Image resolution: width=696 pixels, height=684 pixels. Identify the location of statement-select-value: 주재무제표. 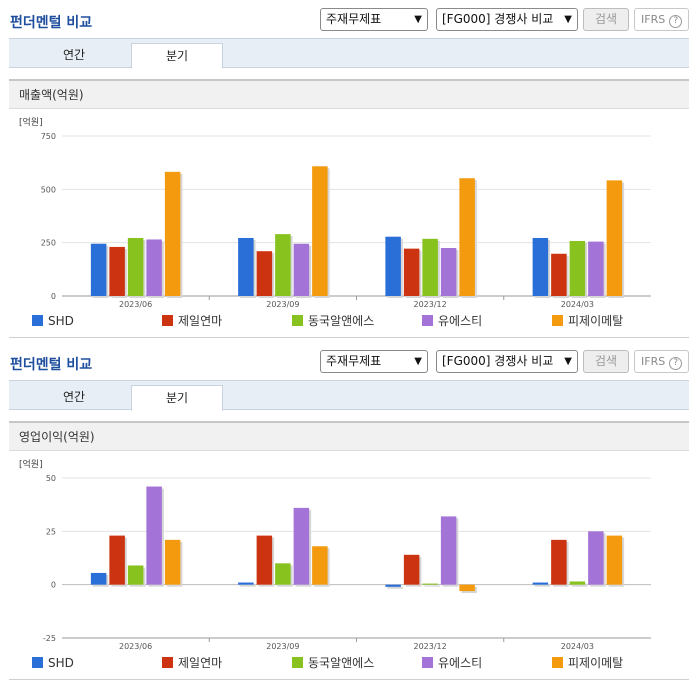
(354, 361).